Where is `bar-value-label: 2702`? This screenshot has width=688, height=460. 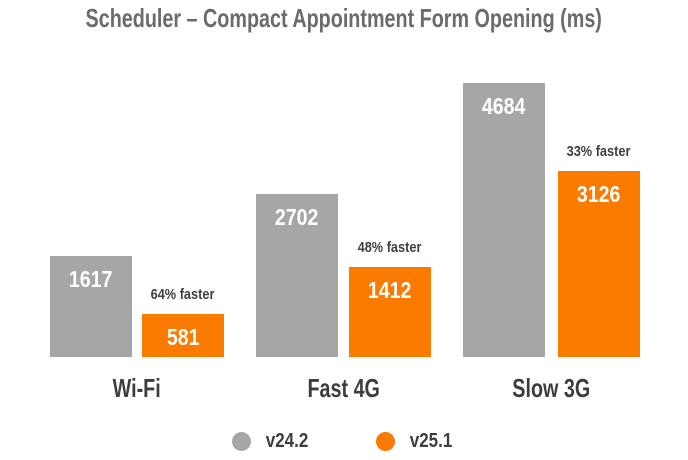
bar-value-label: 2702 is located at coordinates (297, 217).